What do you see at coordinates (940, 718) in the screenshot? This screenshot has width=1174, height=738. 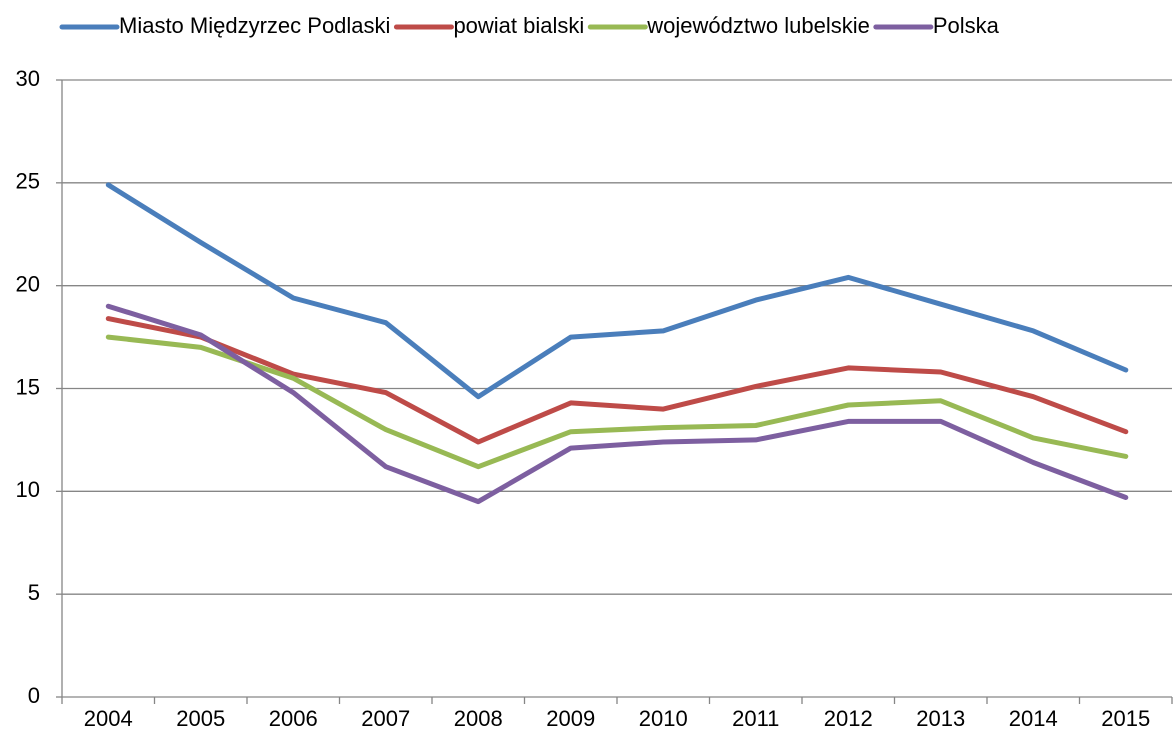 I see `x-tick-label: 2013` at bounding box center [940, 718].